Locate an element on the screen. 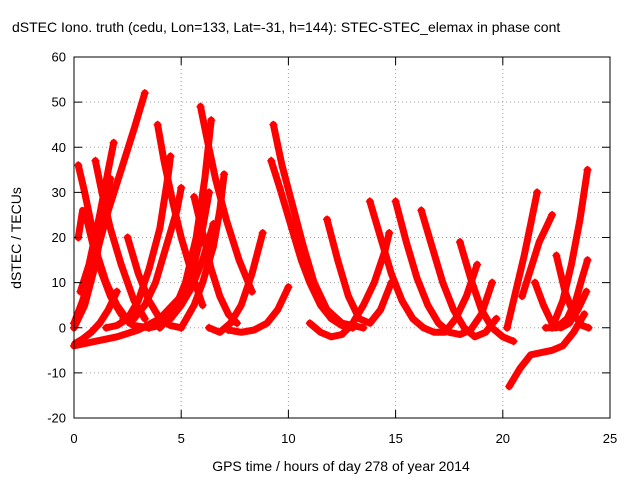  series-18-point-end is located at coordinates (363, 327).